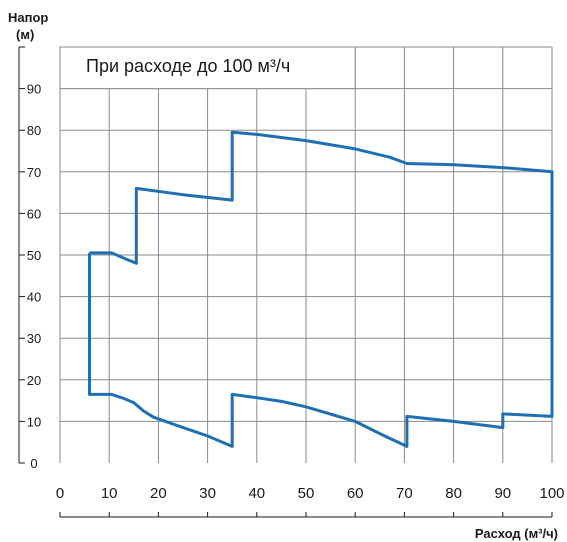 This screenshot has height=542, width=567. I want to click on x-tick-label: 30, so click(207, 493).